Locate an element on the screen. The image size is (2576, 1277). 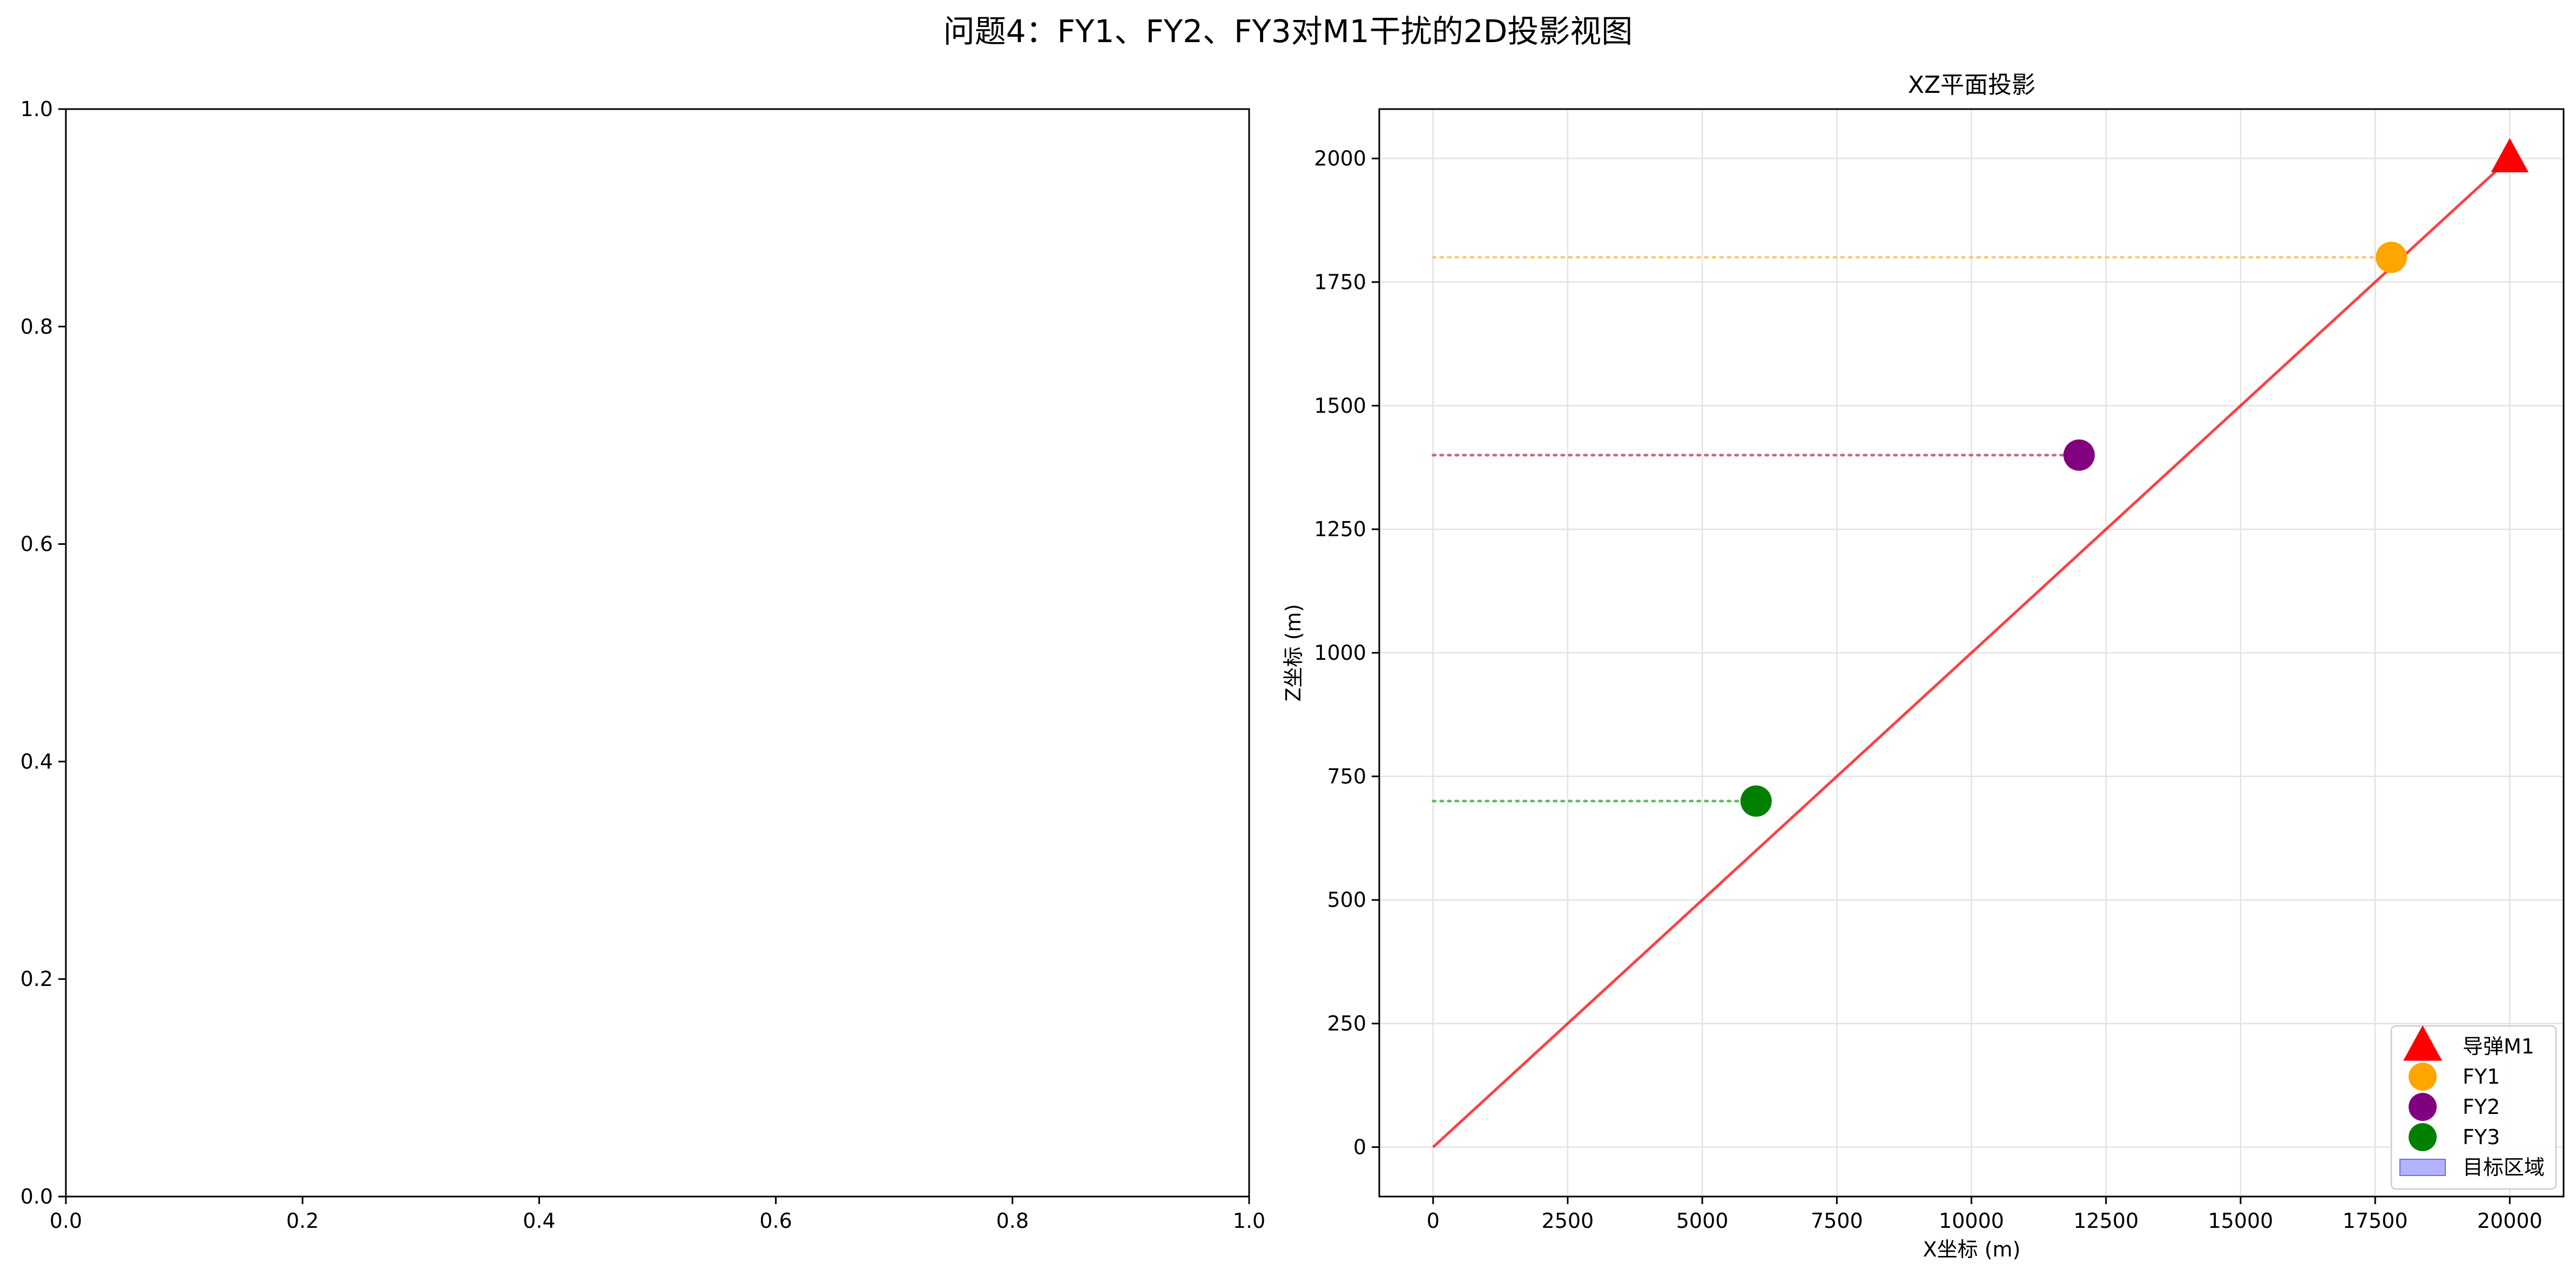
left-y-tick-label: 0.6 is located at coordinates (37, 544).